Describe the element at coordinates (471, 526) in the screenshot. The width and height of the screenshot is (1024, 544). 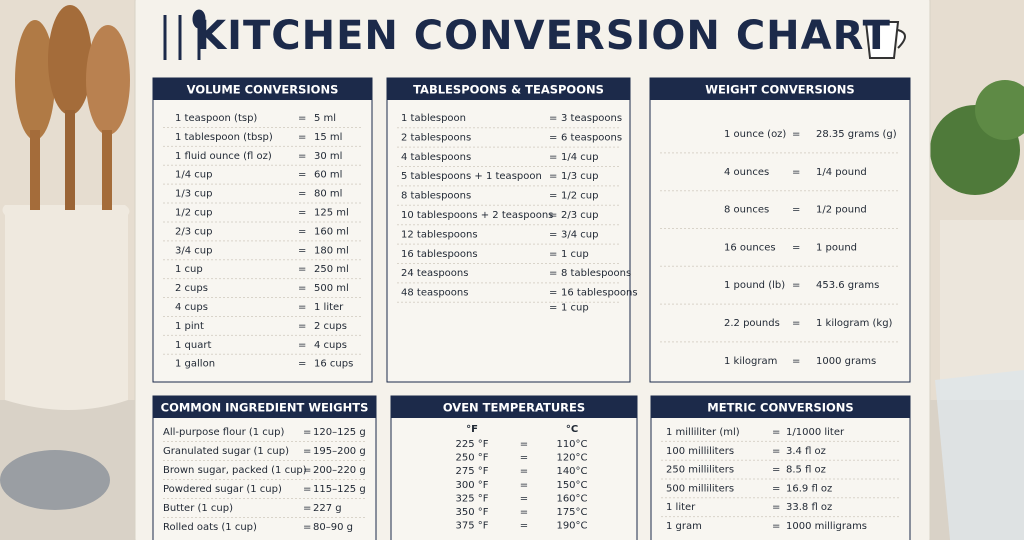
I see `row-label: 375 °F` at that location.